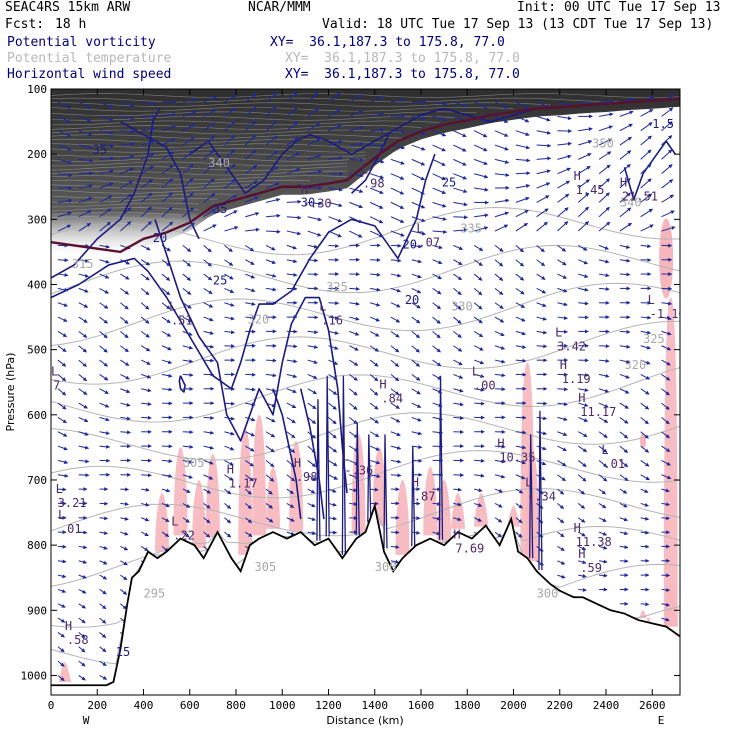 This screenshot has width=740, height=740. What do you see at coordinates (317, 203) in the screenshot?
I see `hl-marker-value: -.30` at bounding box center [317, 203].